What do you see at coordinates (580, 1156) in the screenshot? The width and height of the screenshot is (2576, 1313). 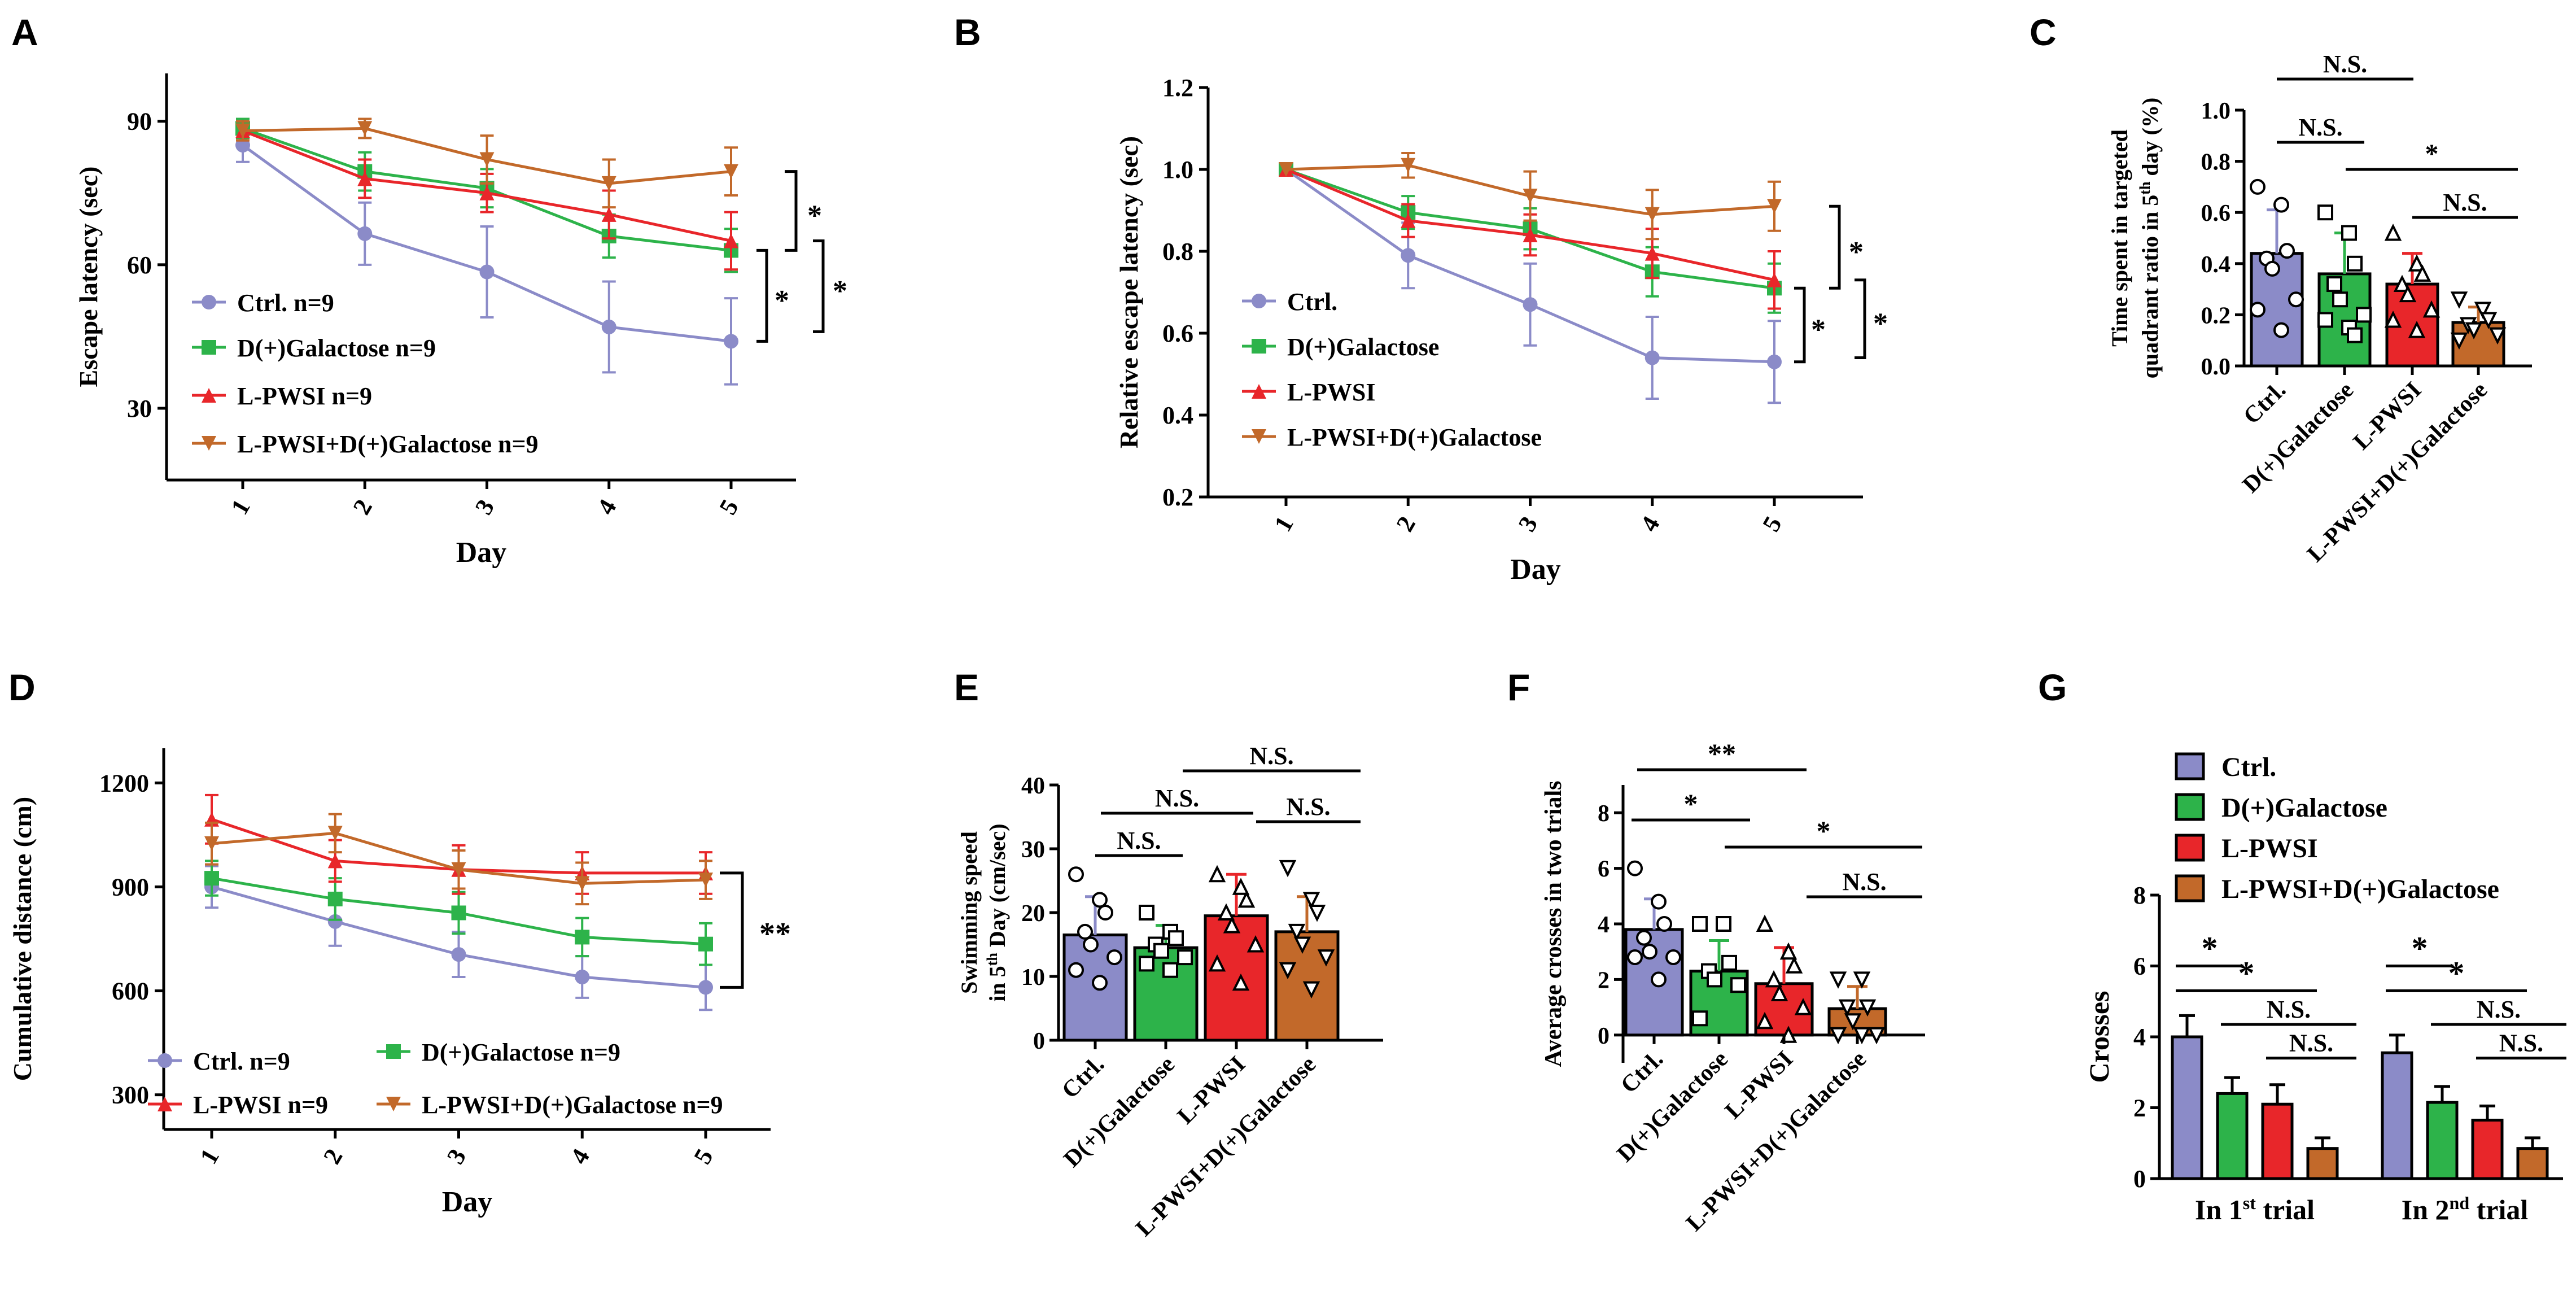 I see `x-tick-label: 4` at bounding box center [580, 1156].